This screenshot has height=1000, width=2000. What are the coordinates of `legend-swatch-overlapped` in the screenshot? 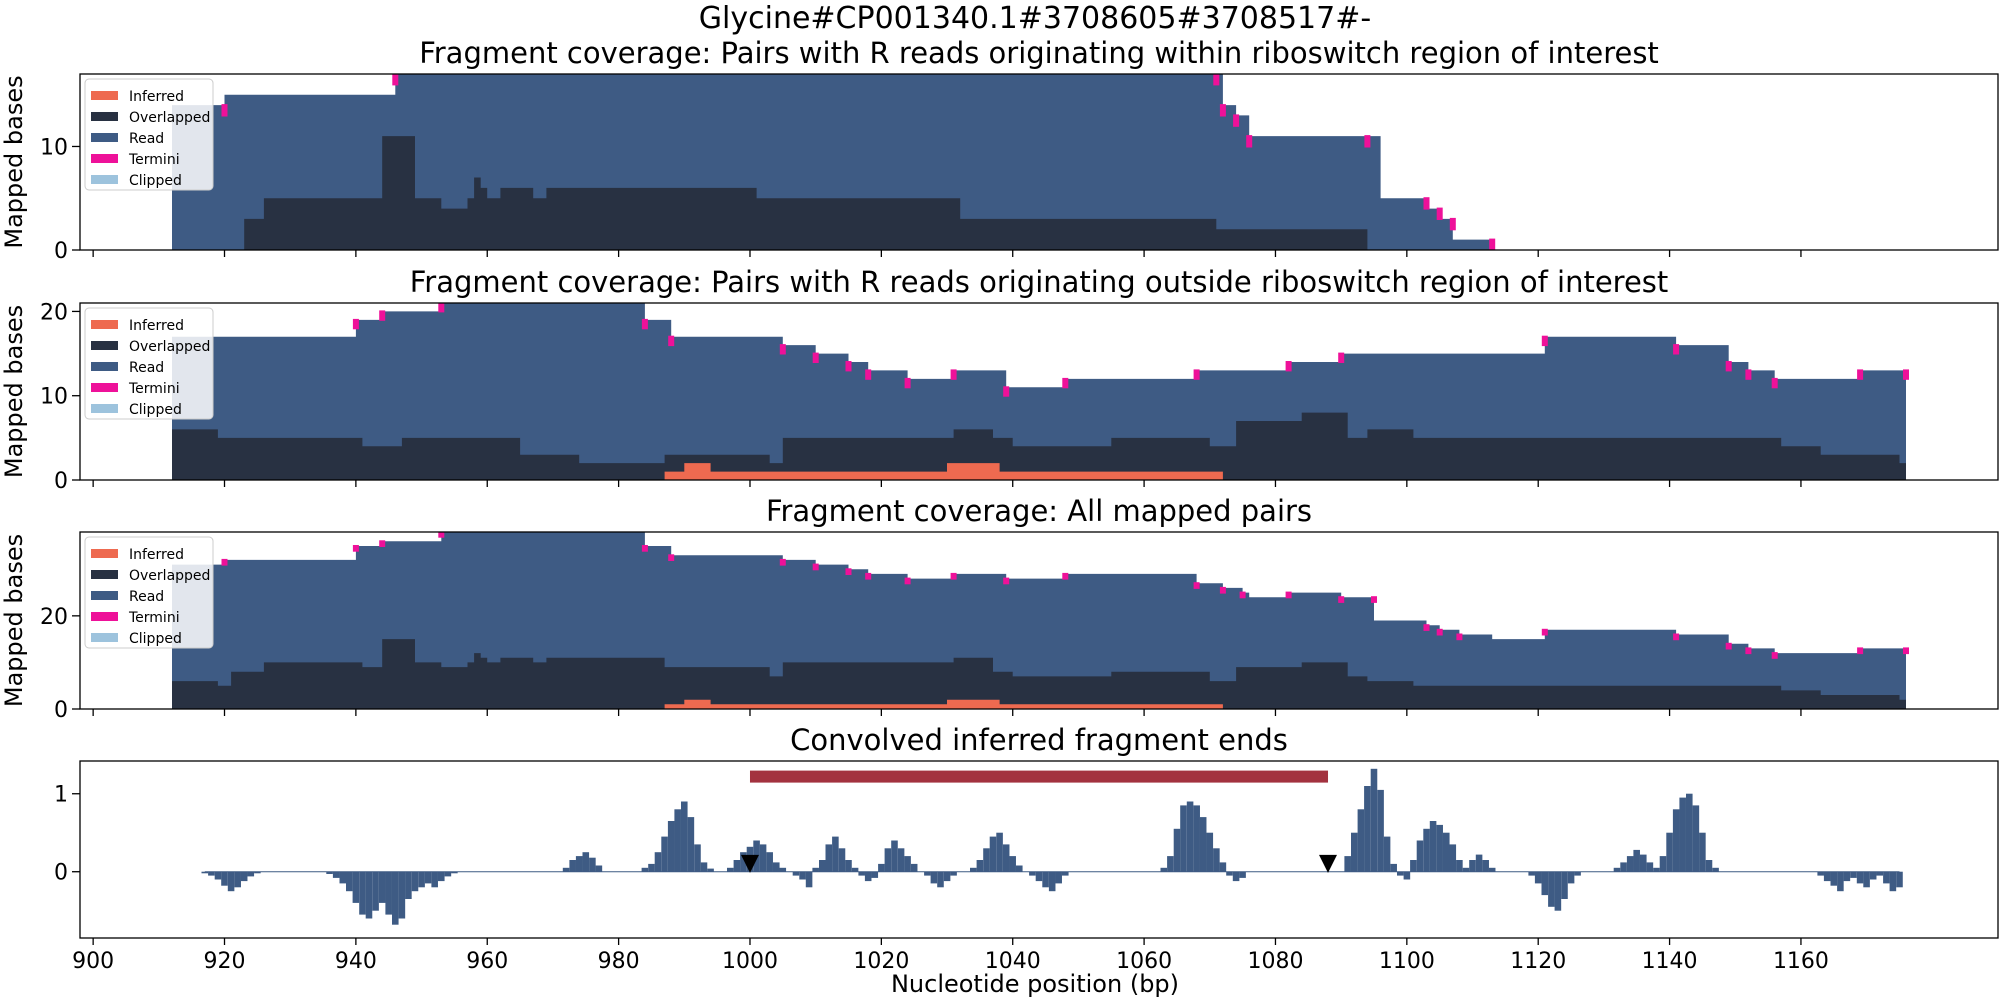 It's located at (104, 116).